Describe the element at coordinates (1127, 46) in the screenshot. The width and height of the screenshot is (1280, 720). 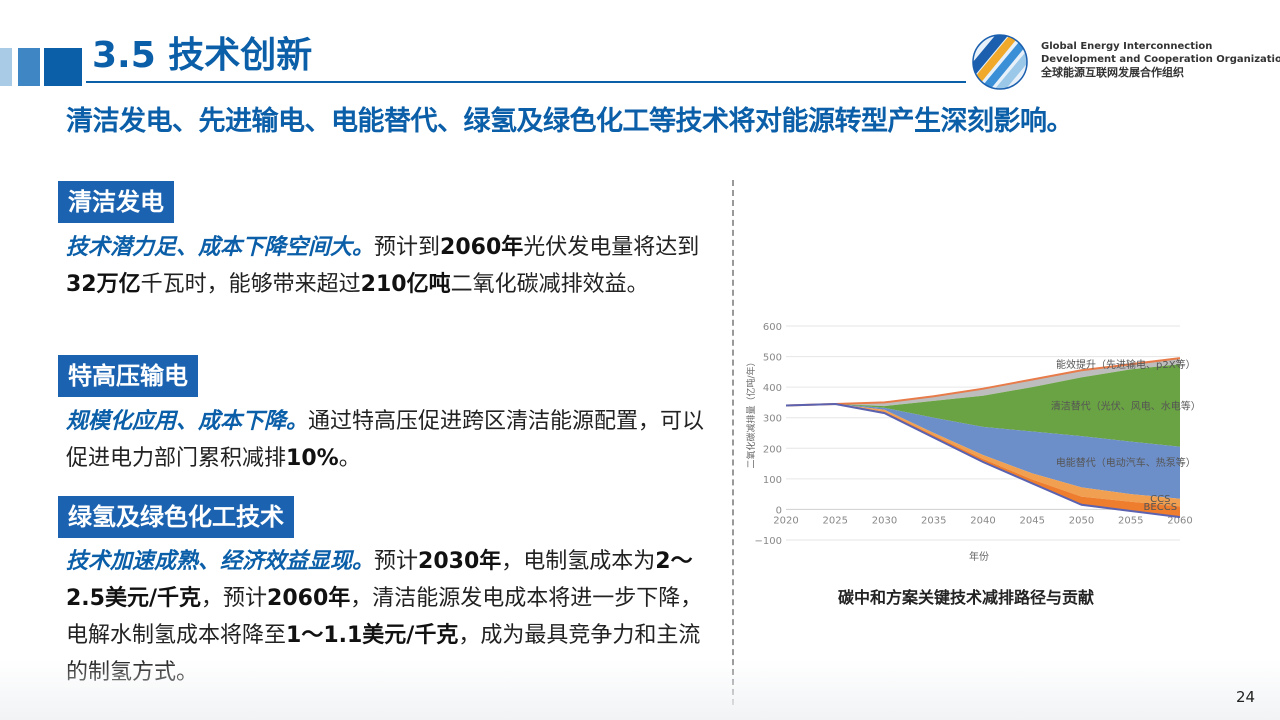
I see `logo-text-en-1: Global Energy Interconnection` at that location.